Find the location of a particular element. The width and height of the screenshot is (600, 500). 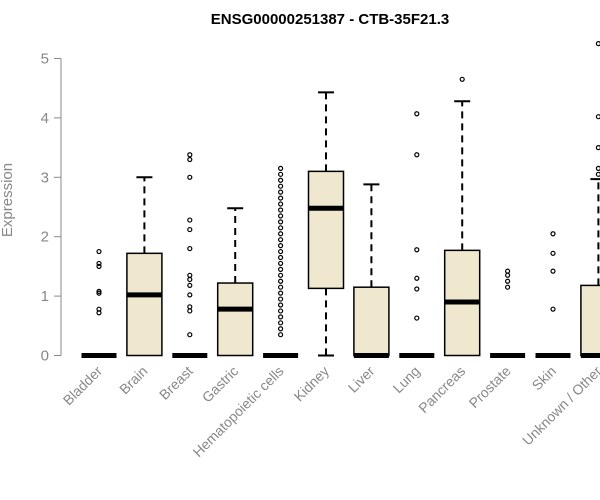

x-tick-label: Unknown / Other is located at coordinates (559, 406).